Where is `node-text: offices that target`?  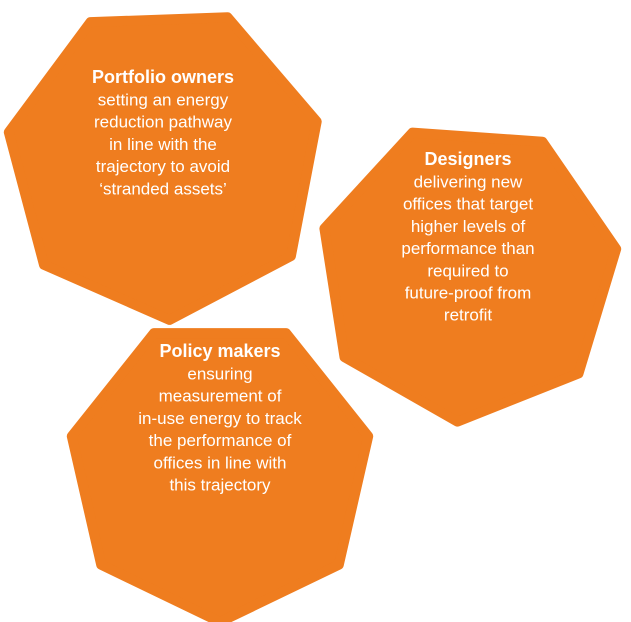 node-text: offices that target is located at coordinates (468, 204).